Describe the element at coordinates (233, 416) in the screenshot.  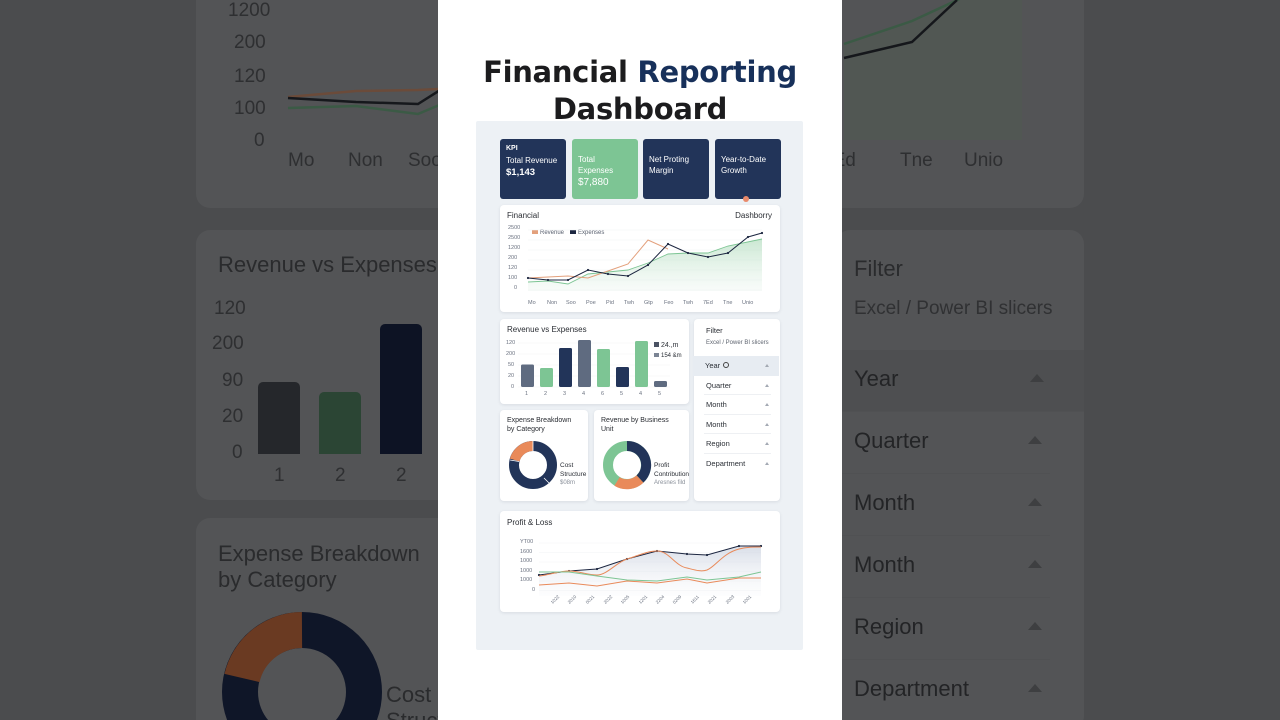
I see `background-tick: 20` at that location.